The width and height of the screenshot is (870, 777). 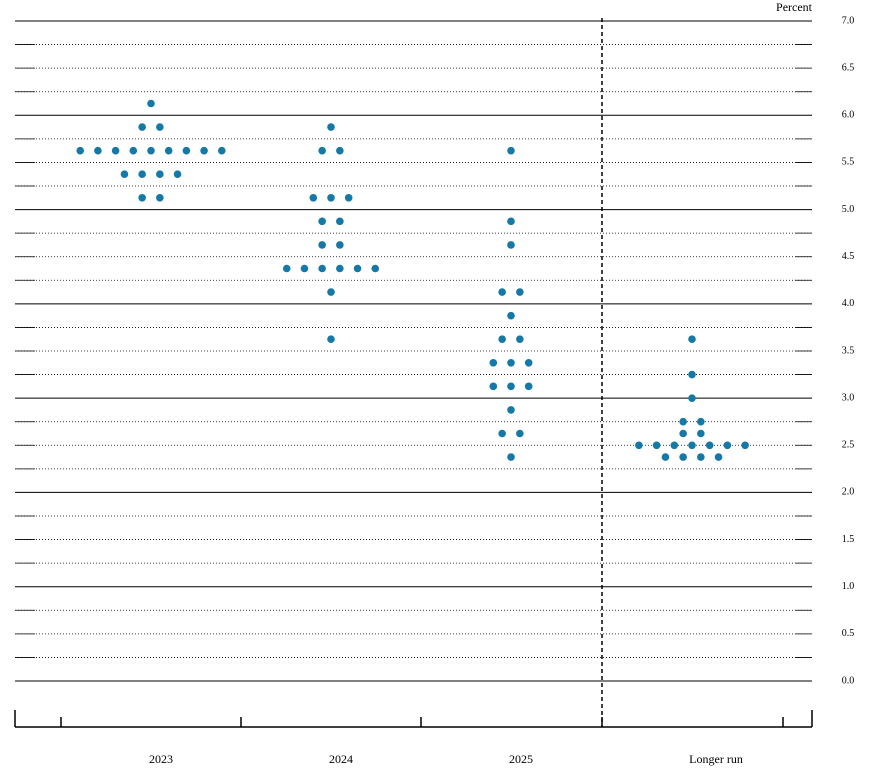 What do you see at coordinates (848, 492) in the screenshot?
I see `y-tick-label: 2.0` at bounding box center [848, 492].